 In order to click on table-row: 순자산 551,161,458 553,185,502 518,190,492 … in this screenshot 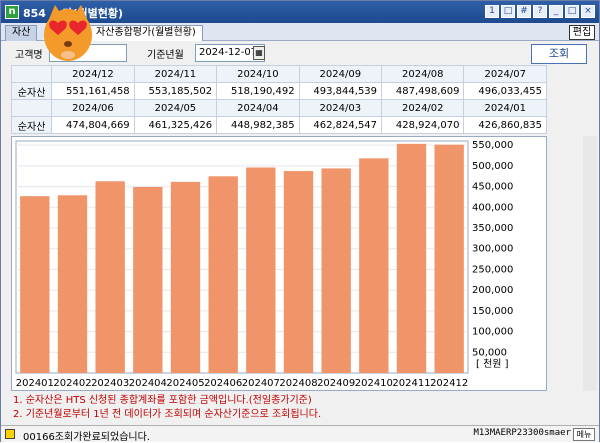, I will do `click(278, 91)`.